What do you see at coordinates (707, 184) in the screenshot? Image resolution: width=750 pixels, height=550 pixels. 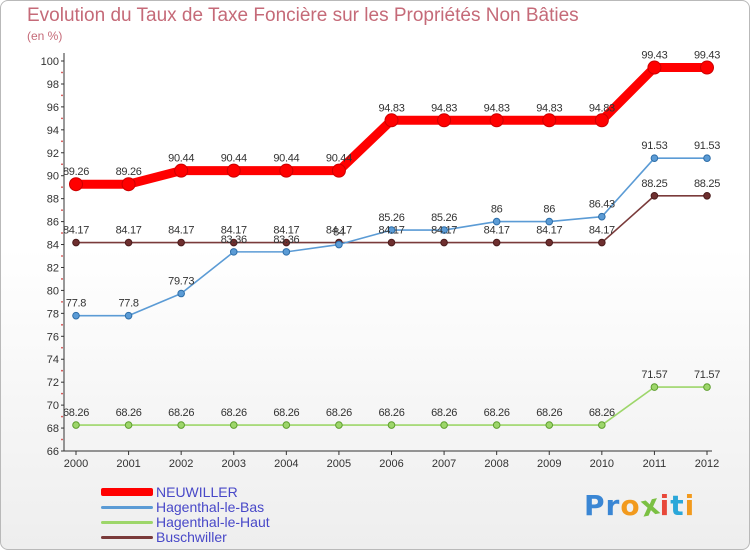 I see `data-label: 88.25` at bounding box center [707, 184].